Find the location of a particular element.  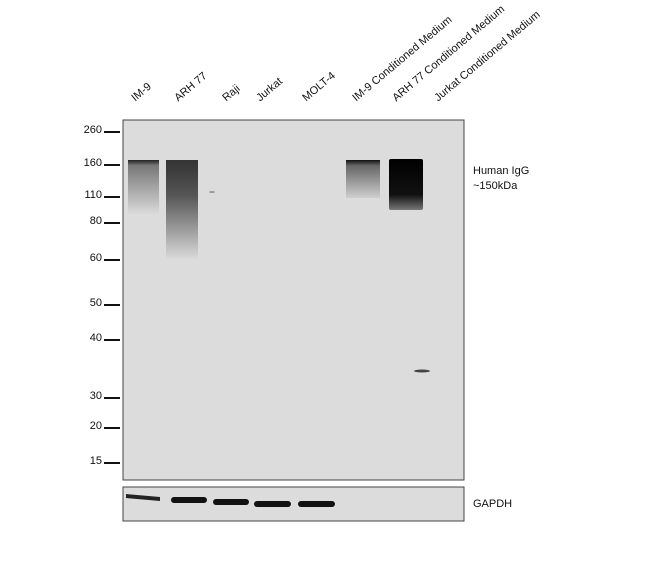

band-im9-cm is located at coordinates (363, 179).